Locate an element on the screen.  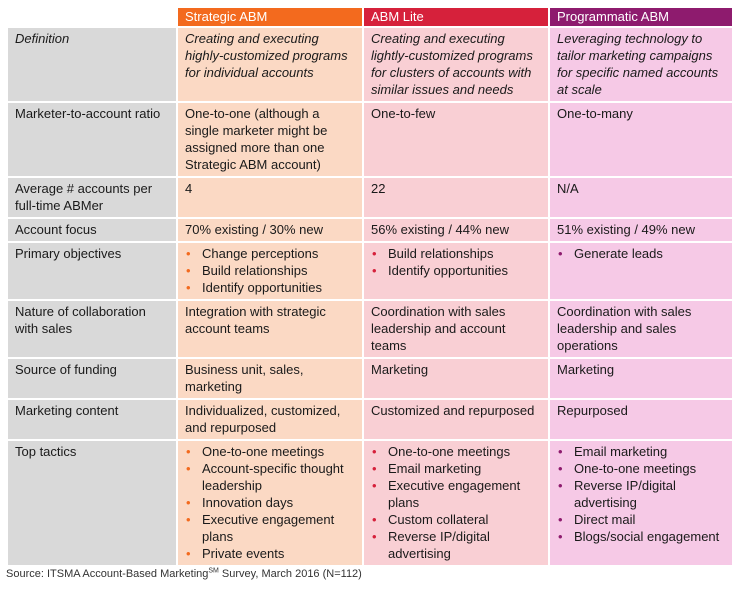
cell-programmatic: 51% existing / 49% new is located at coordinates (641, 230).